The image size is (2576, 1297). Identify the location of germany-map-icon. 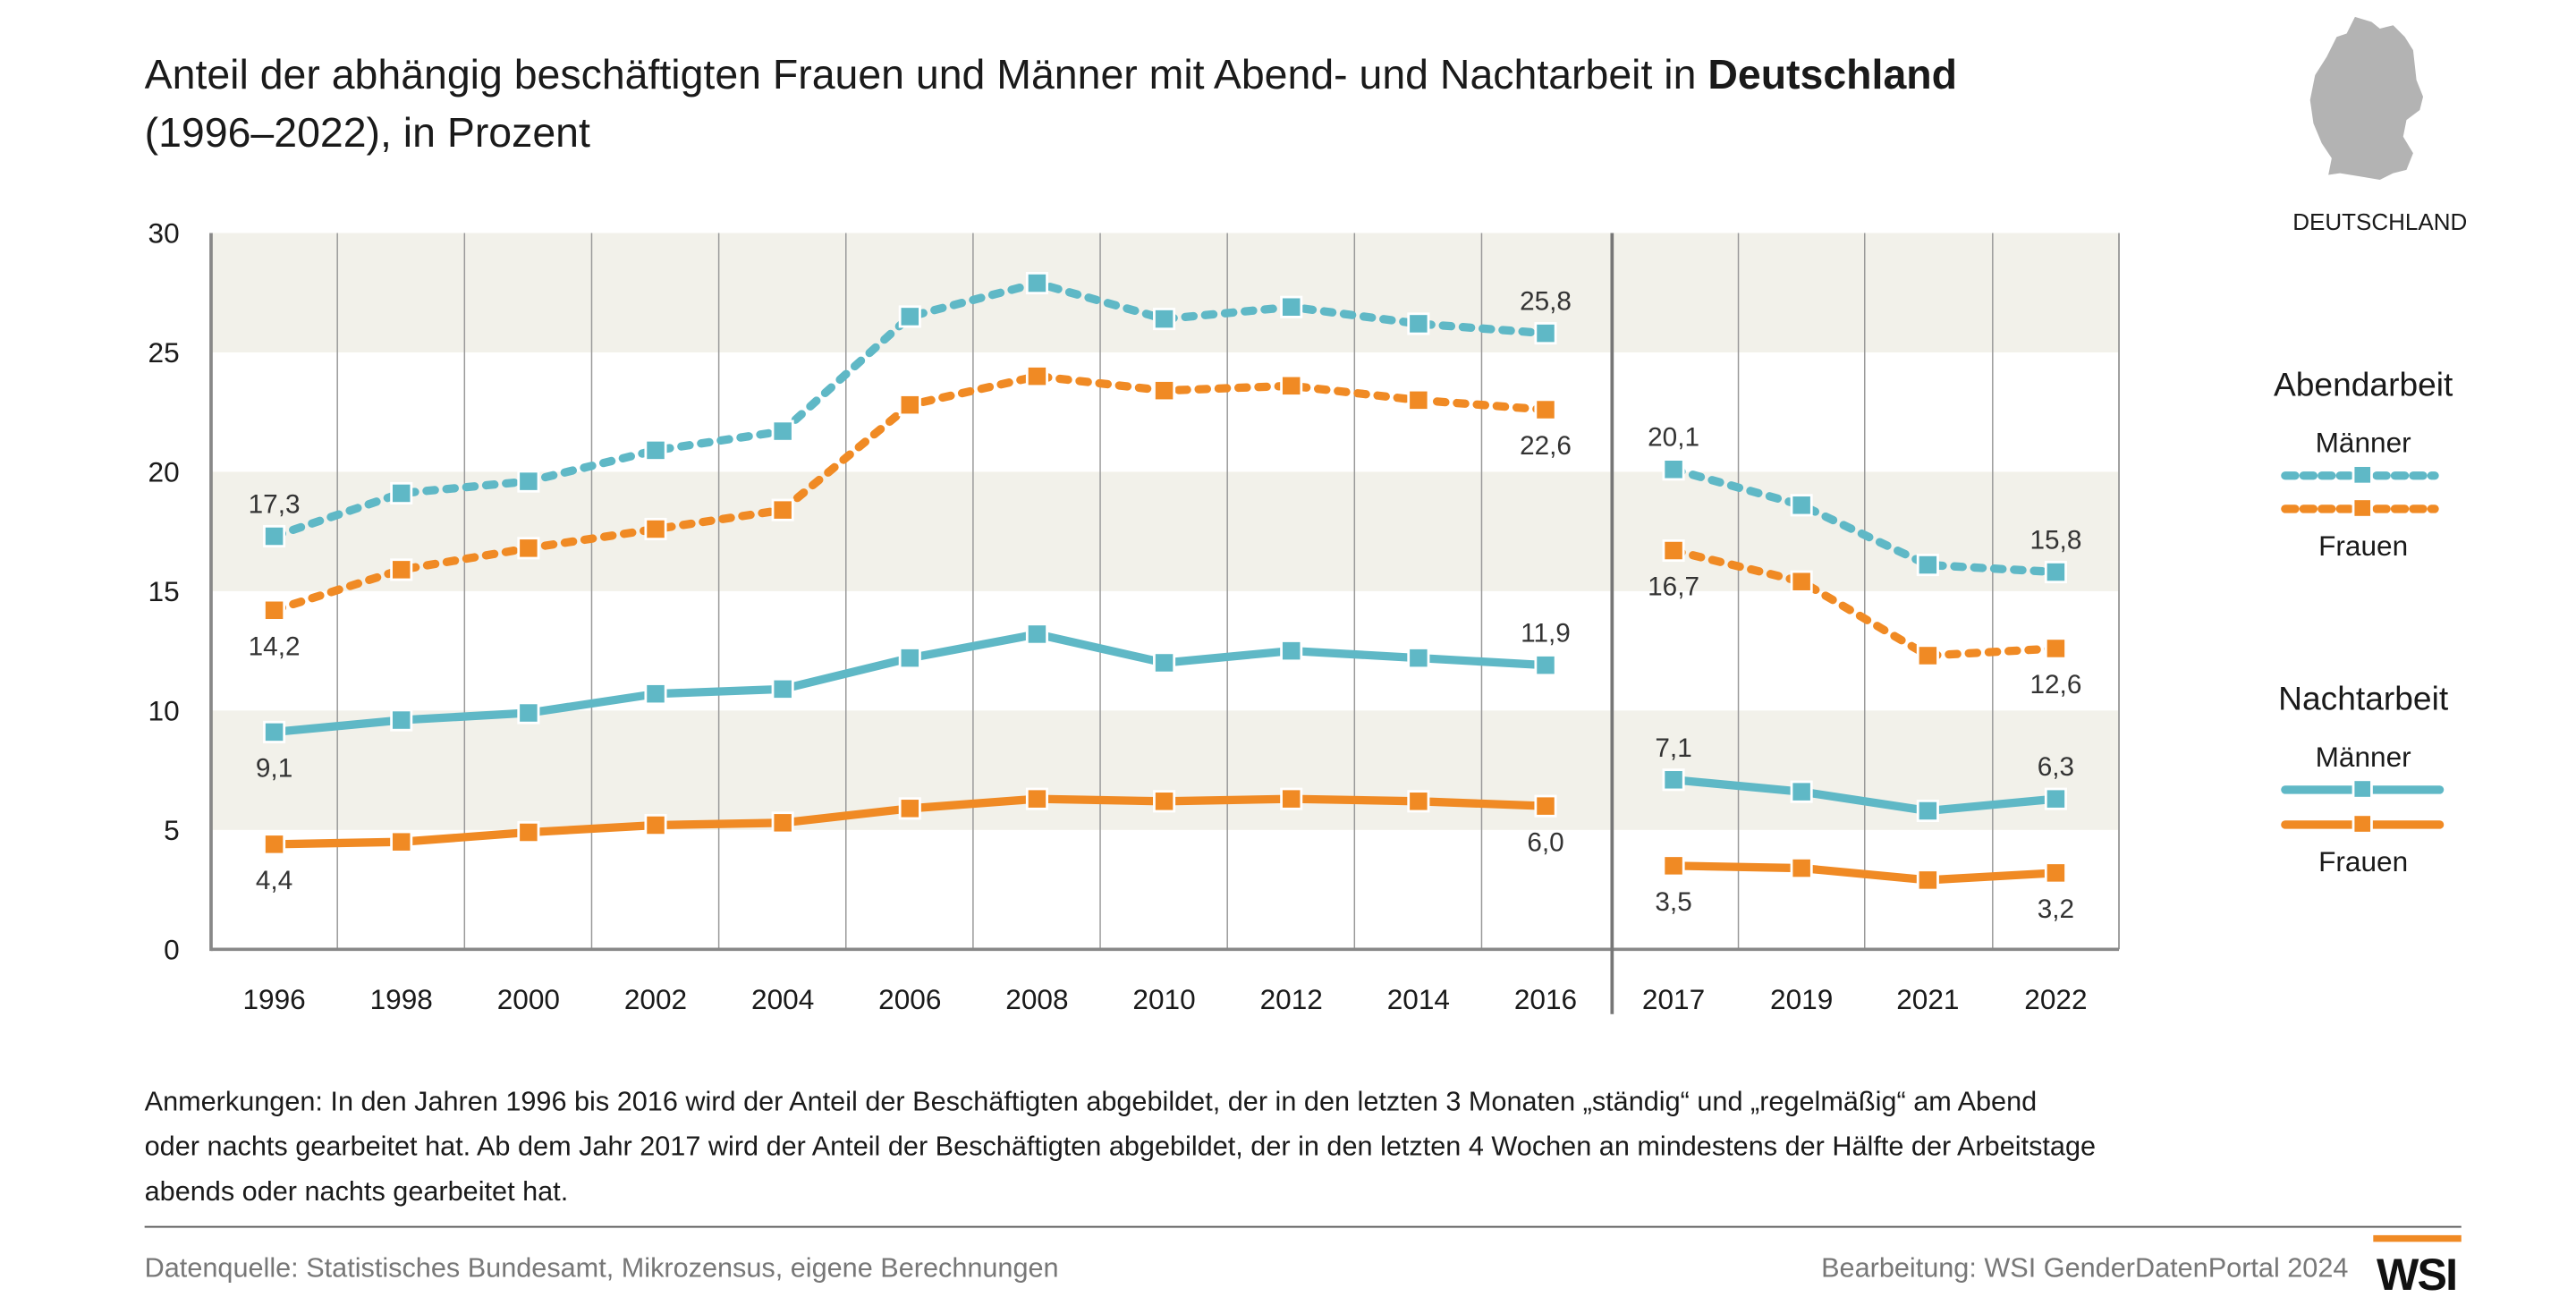
(2366, 98).